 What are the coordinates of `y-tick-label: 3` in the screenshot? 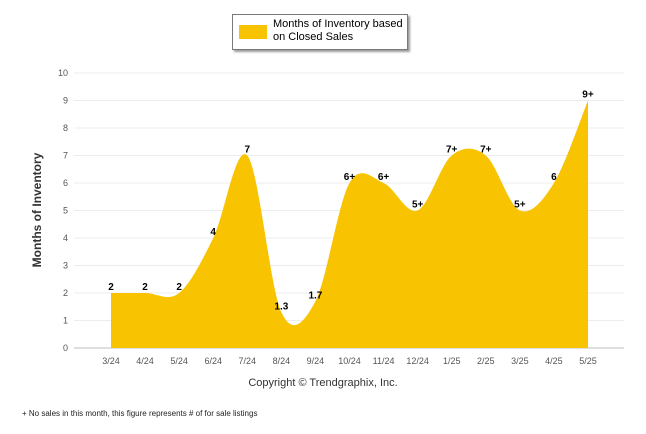 It's located at (65, 266).